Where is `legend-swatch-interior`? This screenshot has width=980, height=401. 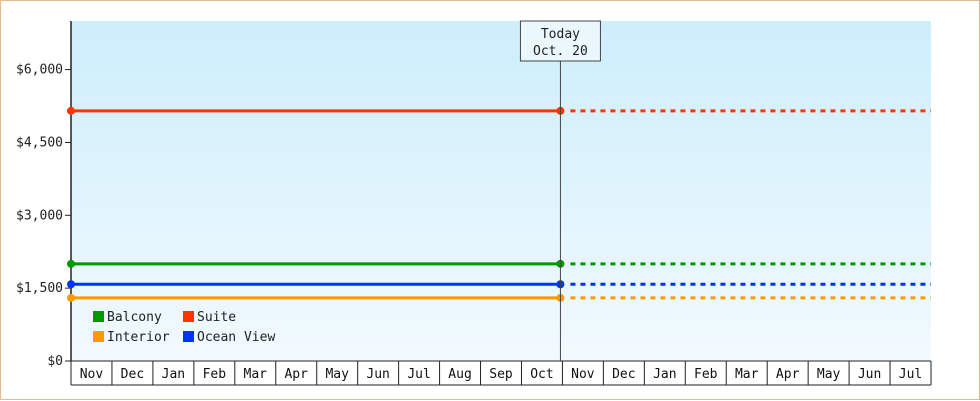
legend-swatch-interior is located at coordinates (98, 336).